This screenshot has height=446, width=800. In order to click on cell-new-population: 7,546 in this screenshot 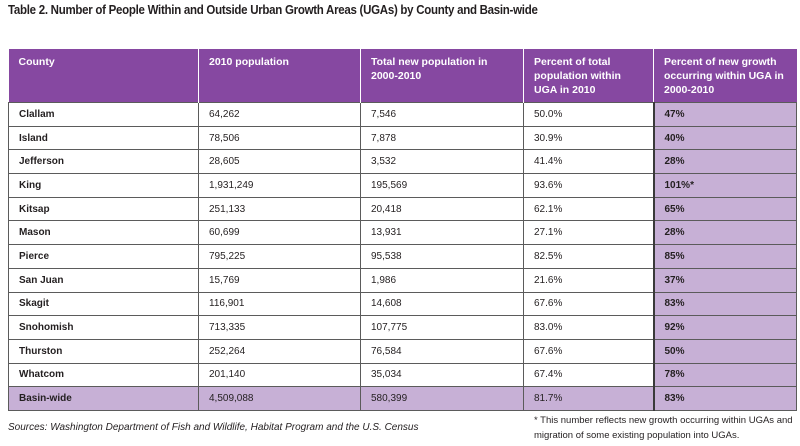, I will do `click(442, 114)`.